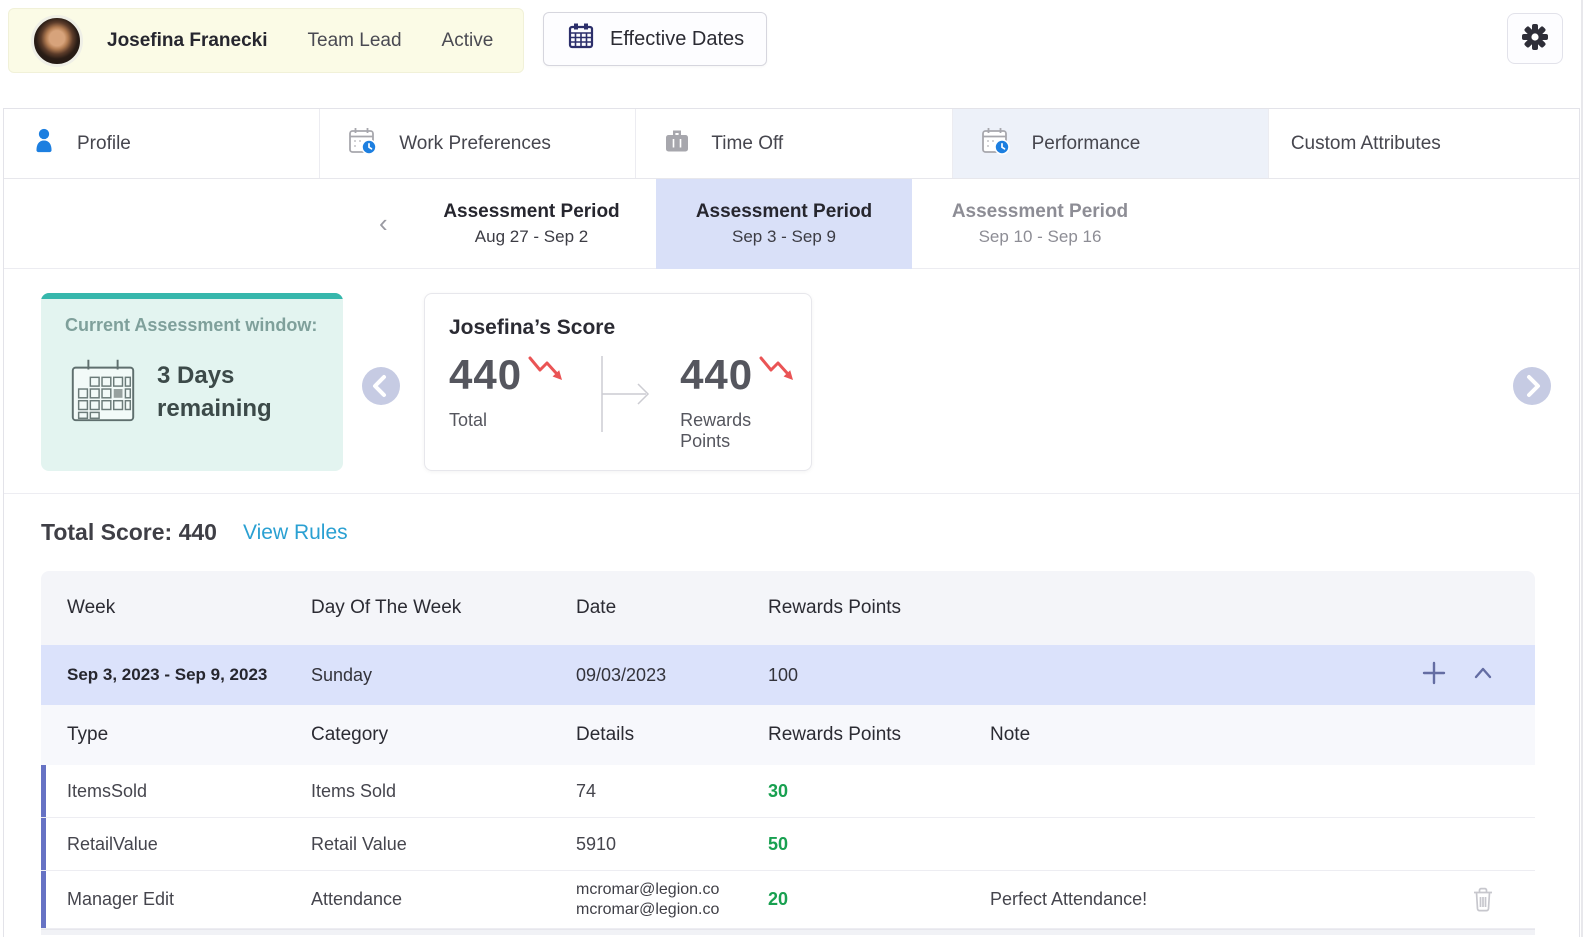 This screenshot has width=1583, height=937. I want to click on period-range: Sep 10 - Sep 16, so click(1040, 236).